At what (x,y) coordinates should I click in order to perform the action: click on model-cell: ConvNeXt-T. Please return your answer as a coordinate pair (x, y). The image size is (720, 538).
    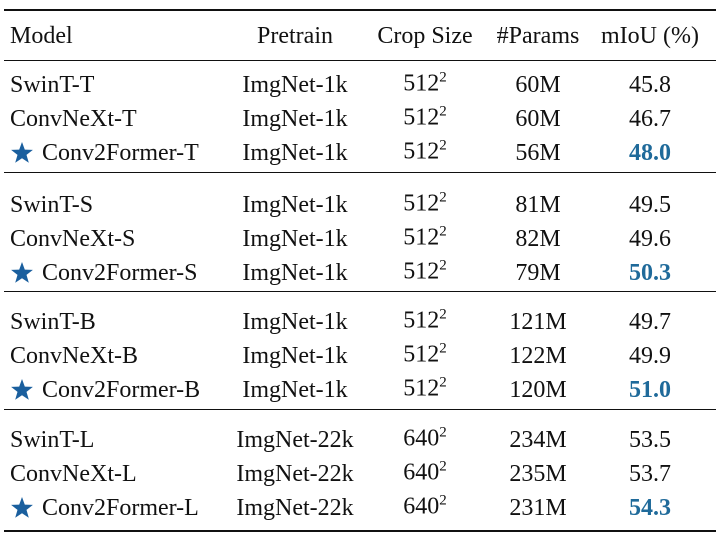
    Looking at the image, I should click on (73, 119).